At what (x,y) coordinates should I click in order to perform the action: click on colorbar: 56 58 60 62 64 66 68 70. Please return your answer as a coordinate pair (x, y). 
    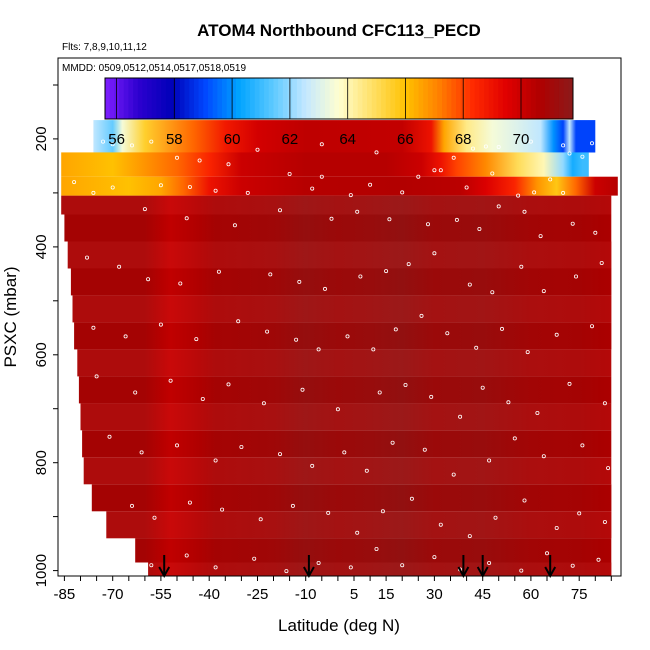
    Looking at the image, I should click on (339, 112).